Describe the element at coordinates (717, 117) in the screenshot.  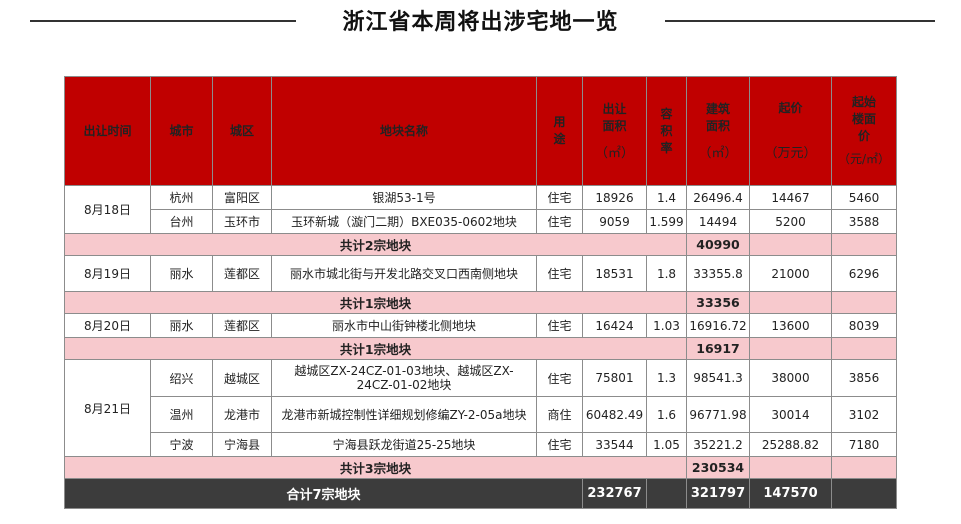
I see `header-build-text: 建筑面积` at that location.